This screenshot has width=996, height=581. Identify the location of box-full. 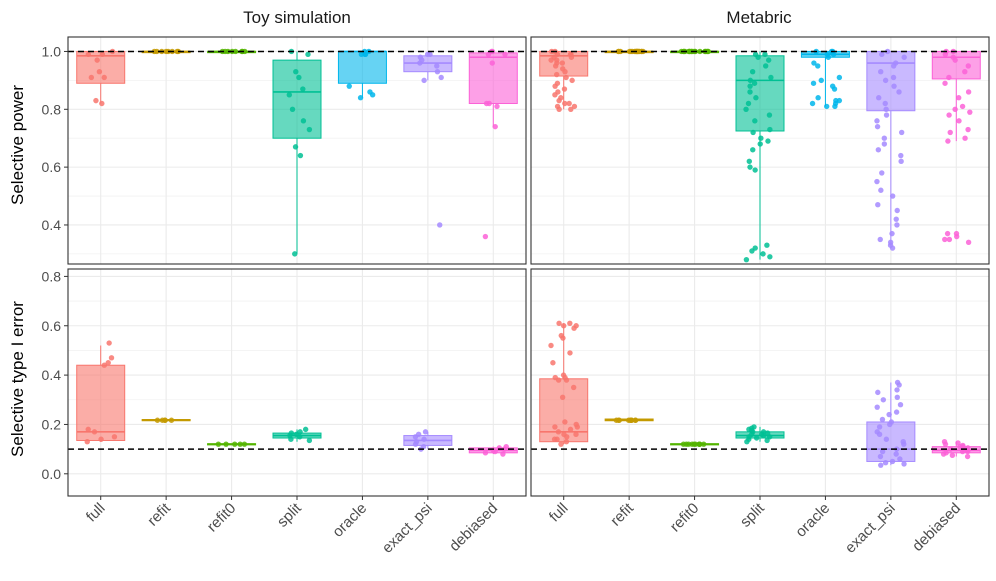
(101, 392).